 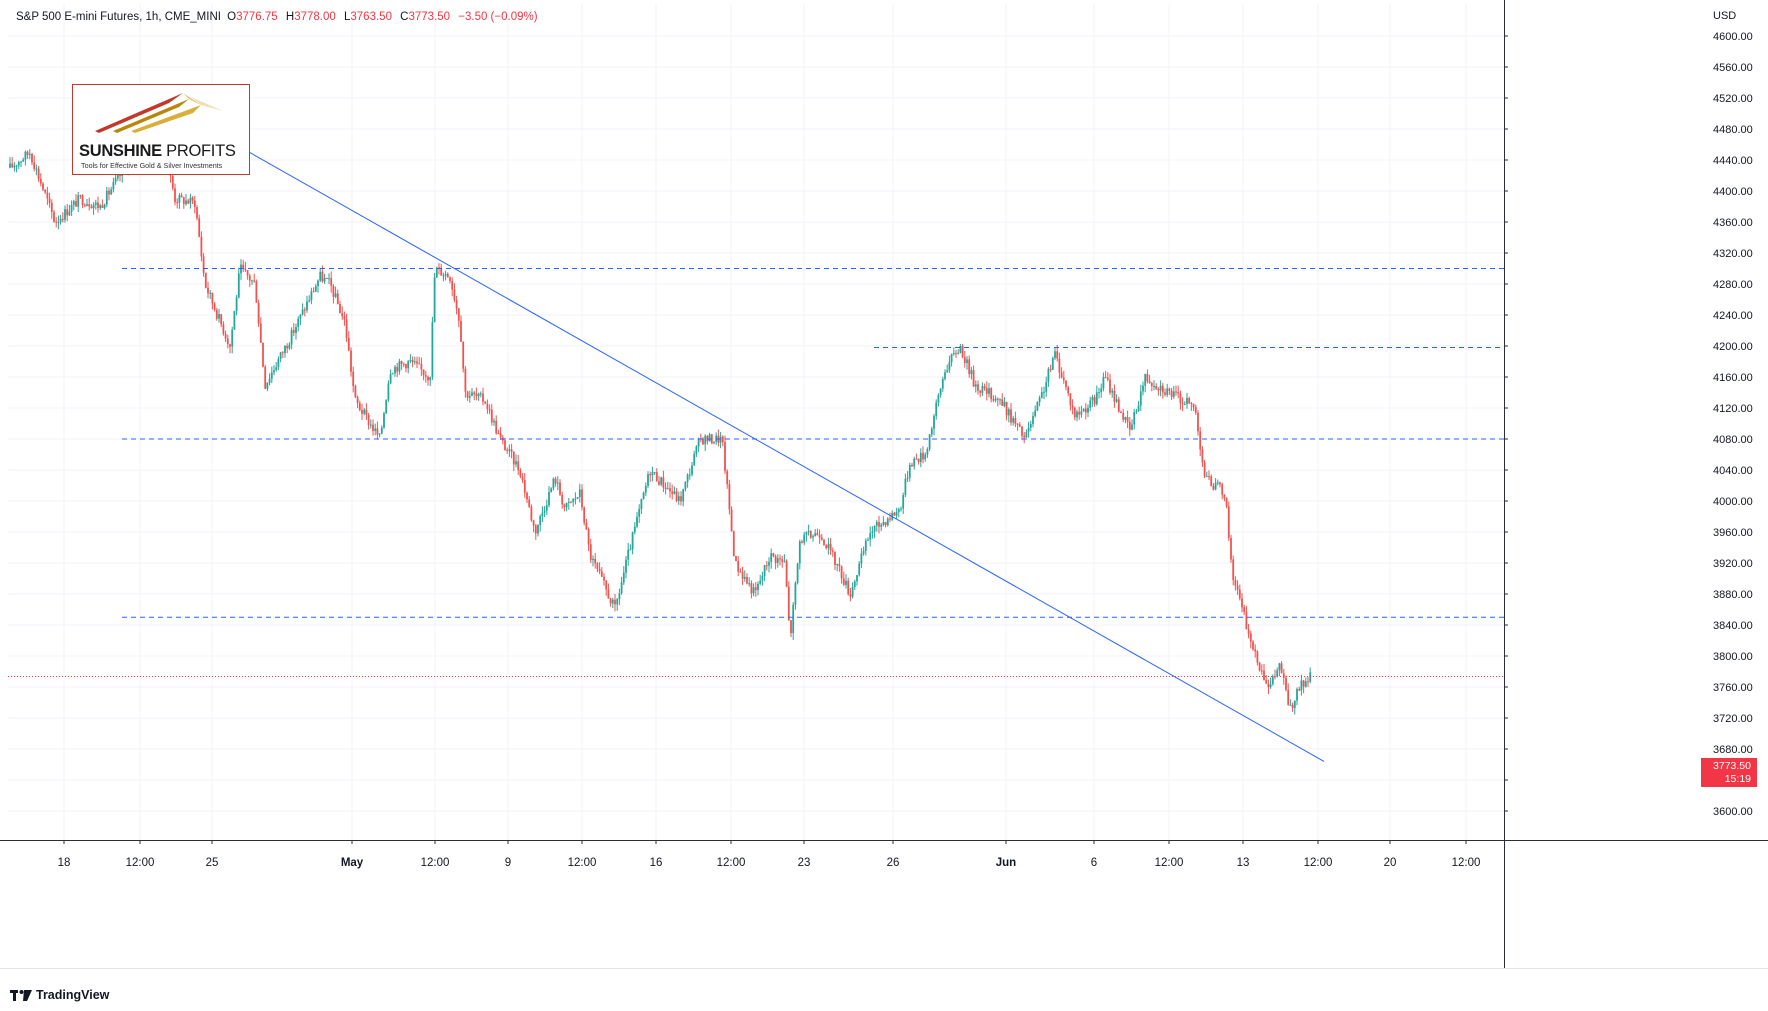 What do you see at coordinates (1006, 863) in the screenshot?
I see `x-tick-label: Jun` at bounding box center [1006, 863].